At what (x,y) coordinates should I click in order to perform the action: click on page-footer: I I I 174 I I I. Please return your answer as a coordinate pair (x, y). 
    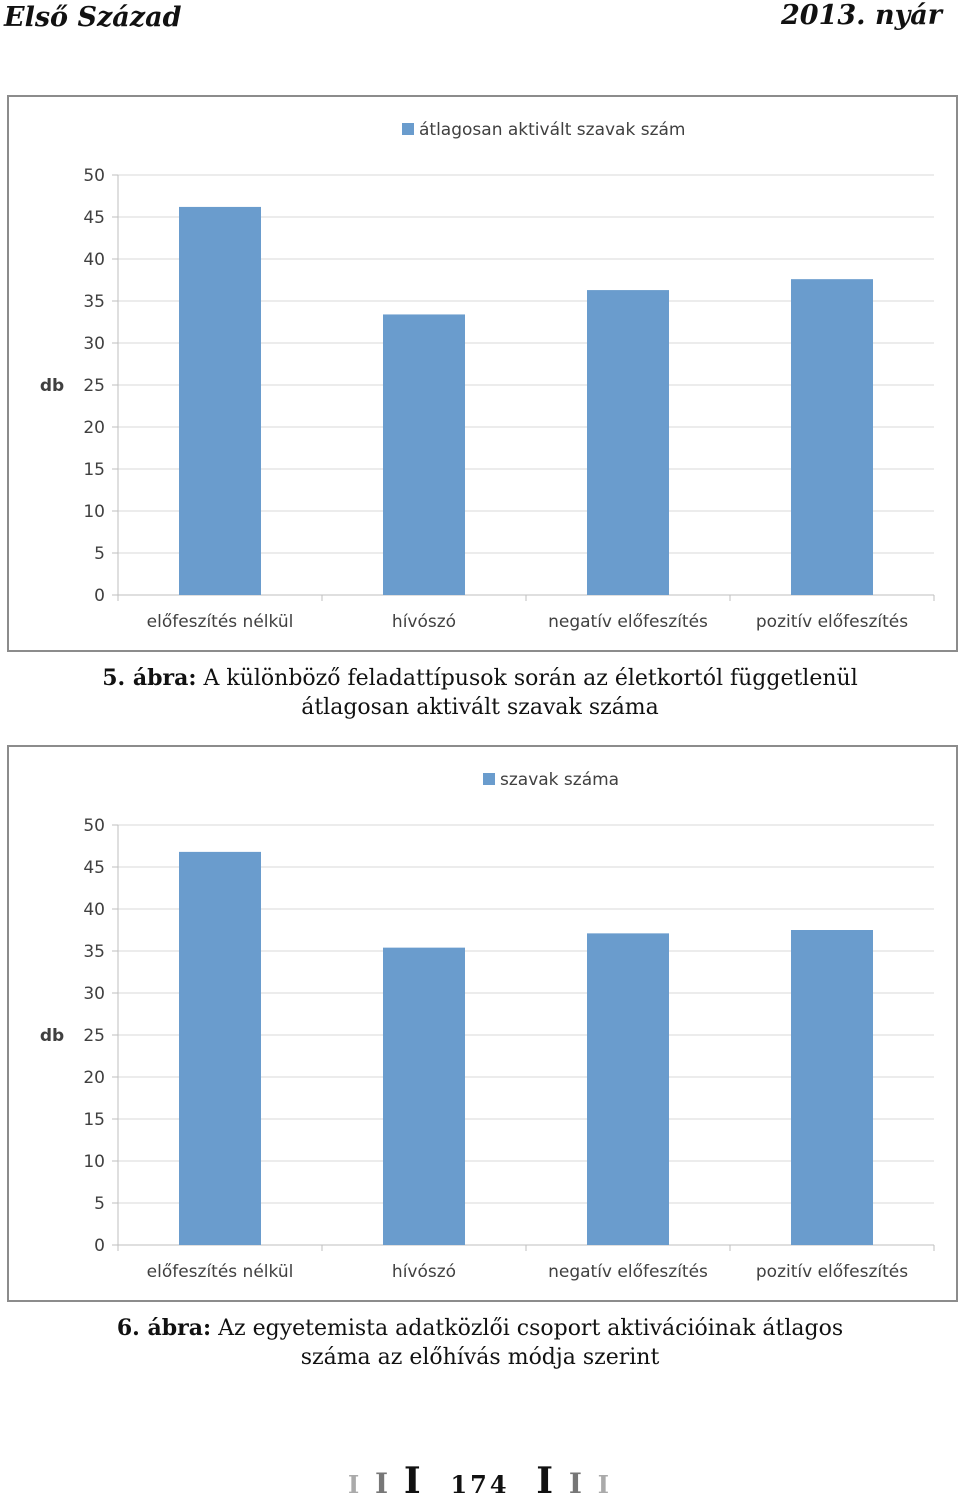
    Looking at the image, I should click on (480, 1481).